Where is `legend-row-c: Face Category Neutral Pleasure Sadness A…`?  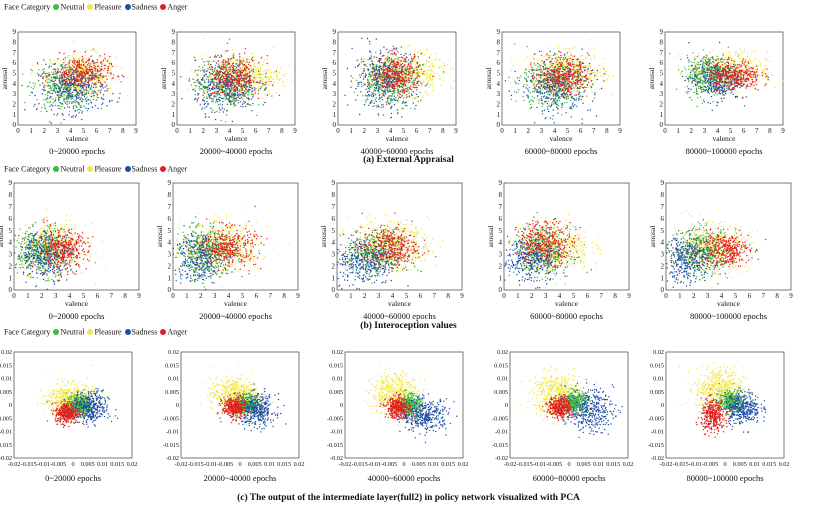
legend-row-c: Face Category Neutral Pleasure Sadness A… is located at coordinates (95, 332).